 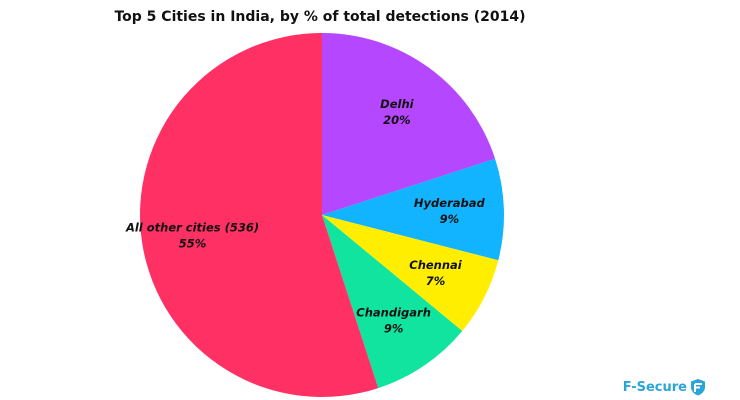 What do you see at coordinates (394, 328) in the screenshot?
I see `slice-value-chandigarh: 9%` at bounding box center [394, 328].